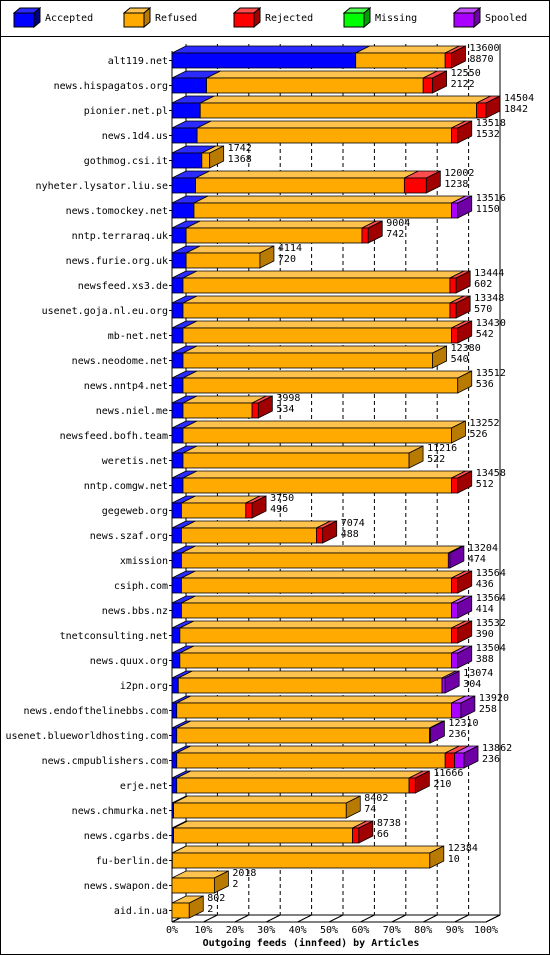 This screenshot has width=550, height=955. Describe the element at coordinates (111, 86) in the screenshot. I see `host-label: news.hispagatos.org` at that location.